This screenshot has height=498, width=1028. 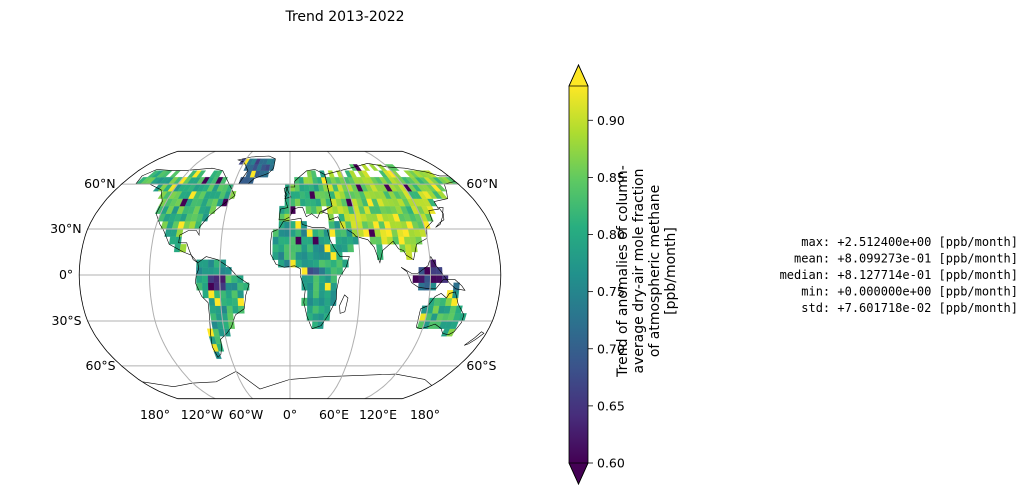 I want to click on chart-title: Trend 2013-2022, so click(x=344, y=17).